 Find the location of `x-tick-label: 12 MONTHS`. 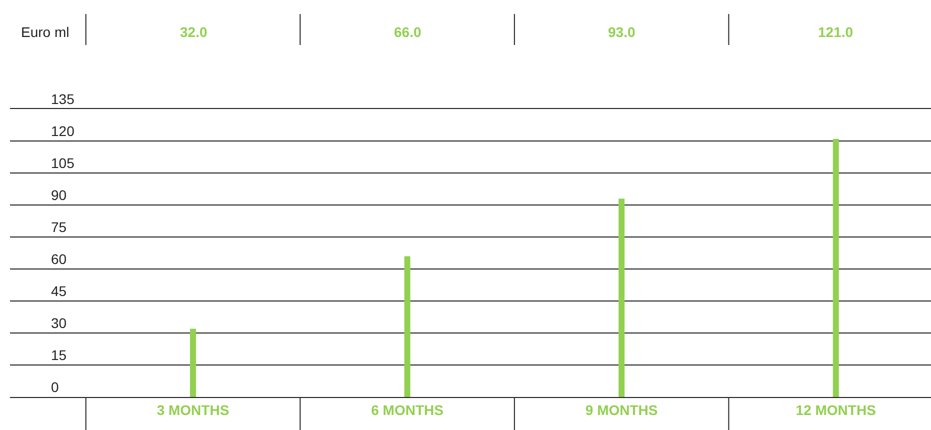

x-tick-label: 12 MONTHS is located at coordinates (836, 410).